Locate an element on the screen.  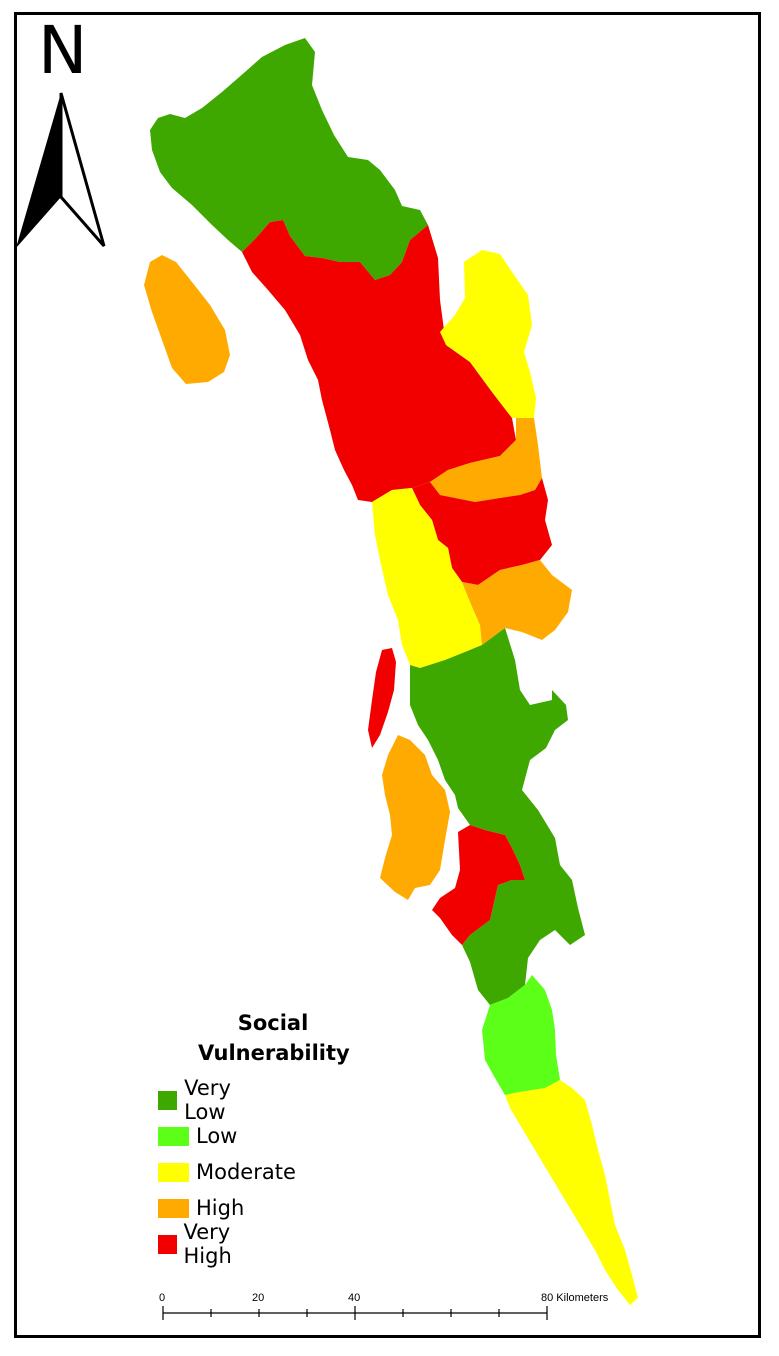
legend-item-very-low: Very Low is located at coordinates (200, 1100).